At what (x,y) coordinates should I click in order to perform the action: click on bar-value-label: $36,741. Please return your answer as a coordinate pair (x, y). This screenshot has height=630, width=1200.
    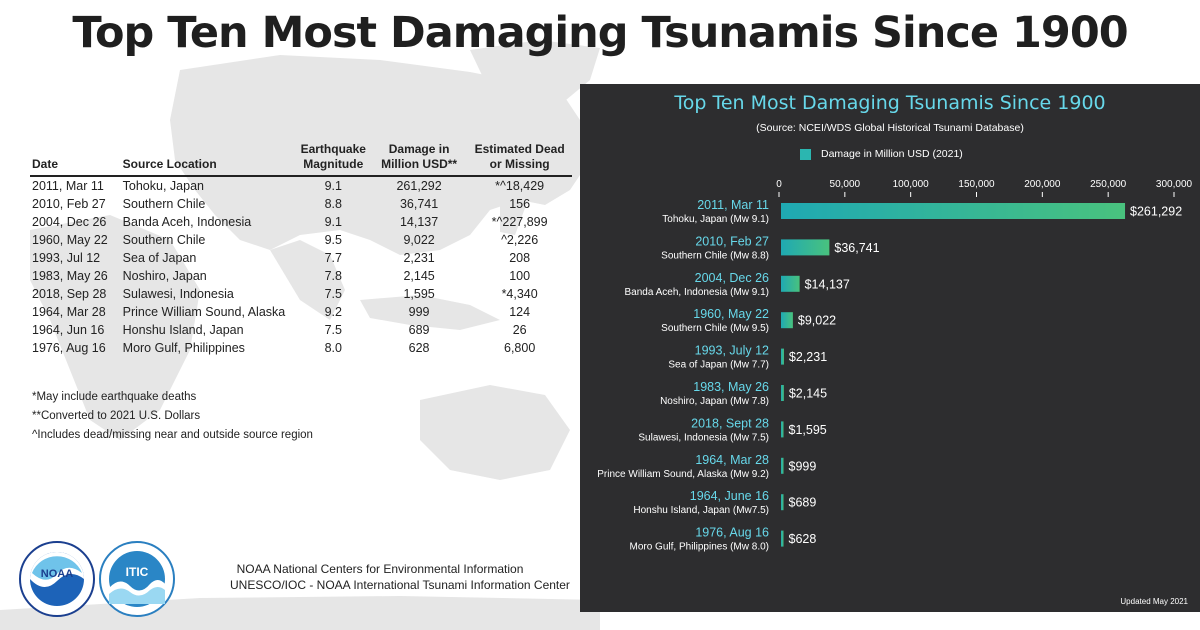
    Looking at the image, I should click on (856, 248).